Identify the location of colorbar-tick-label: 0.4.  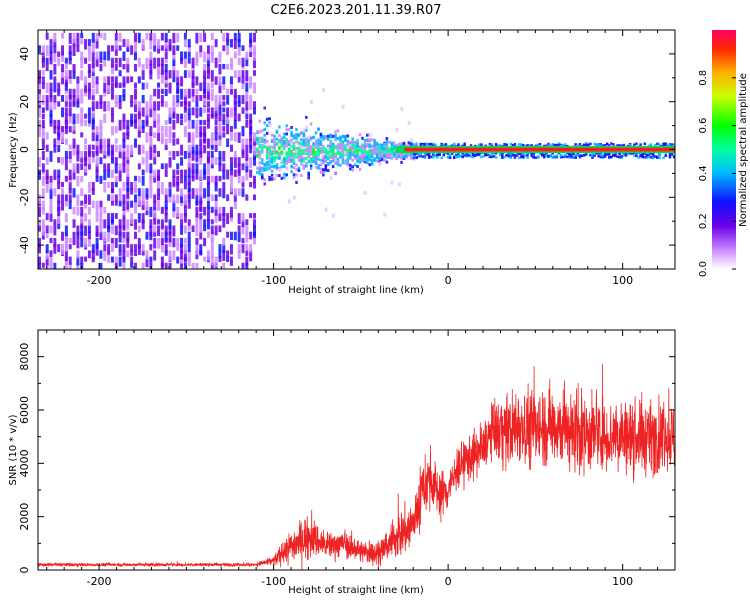
(703, 173).